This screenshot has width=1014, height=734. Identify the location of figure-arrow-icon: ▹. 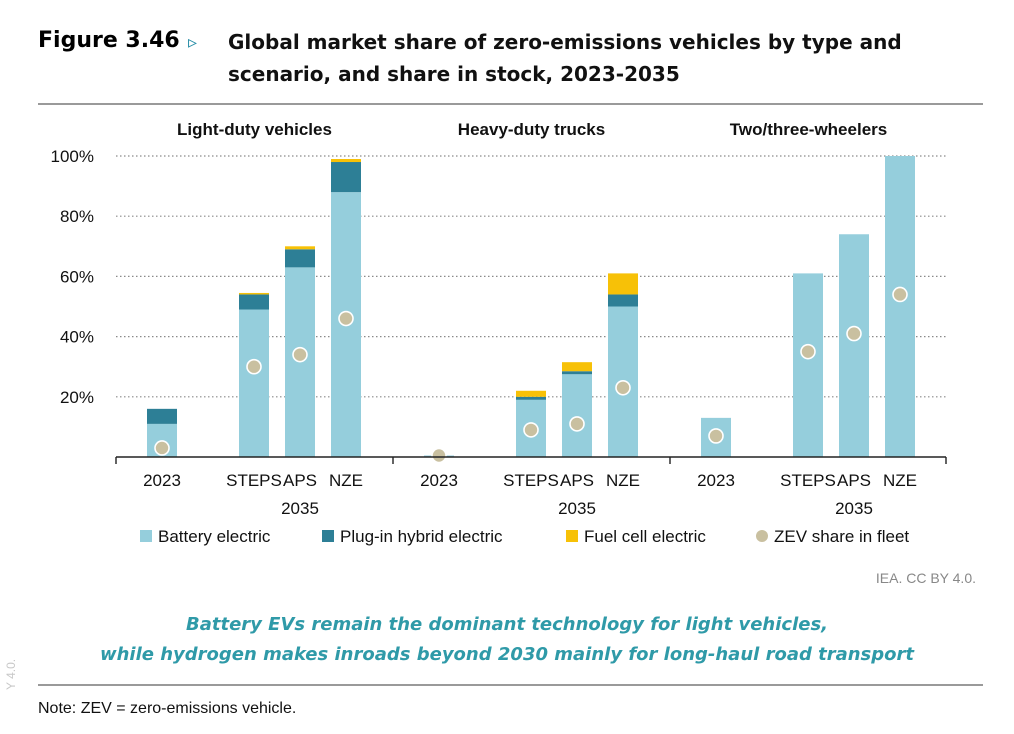
(193, 42).